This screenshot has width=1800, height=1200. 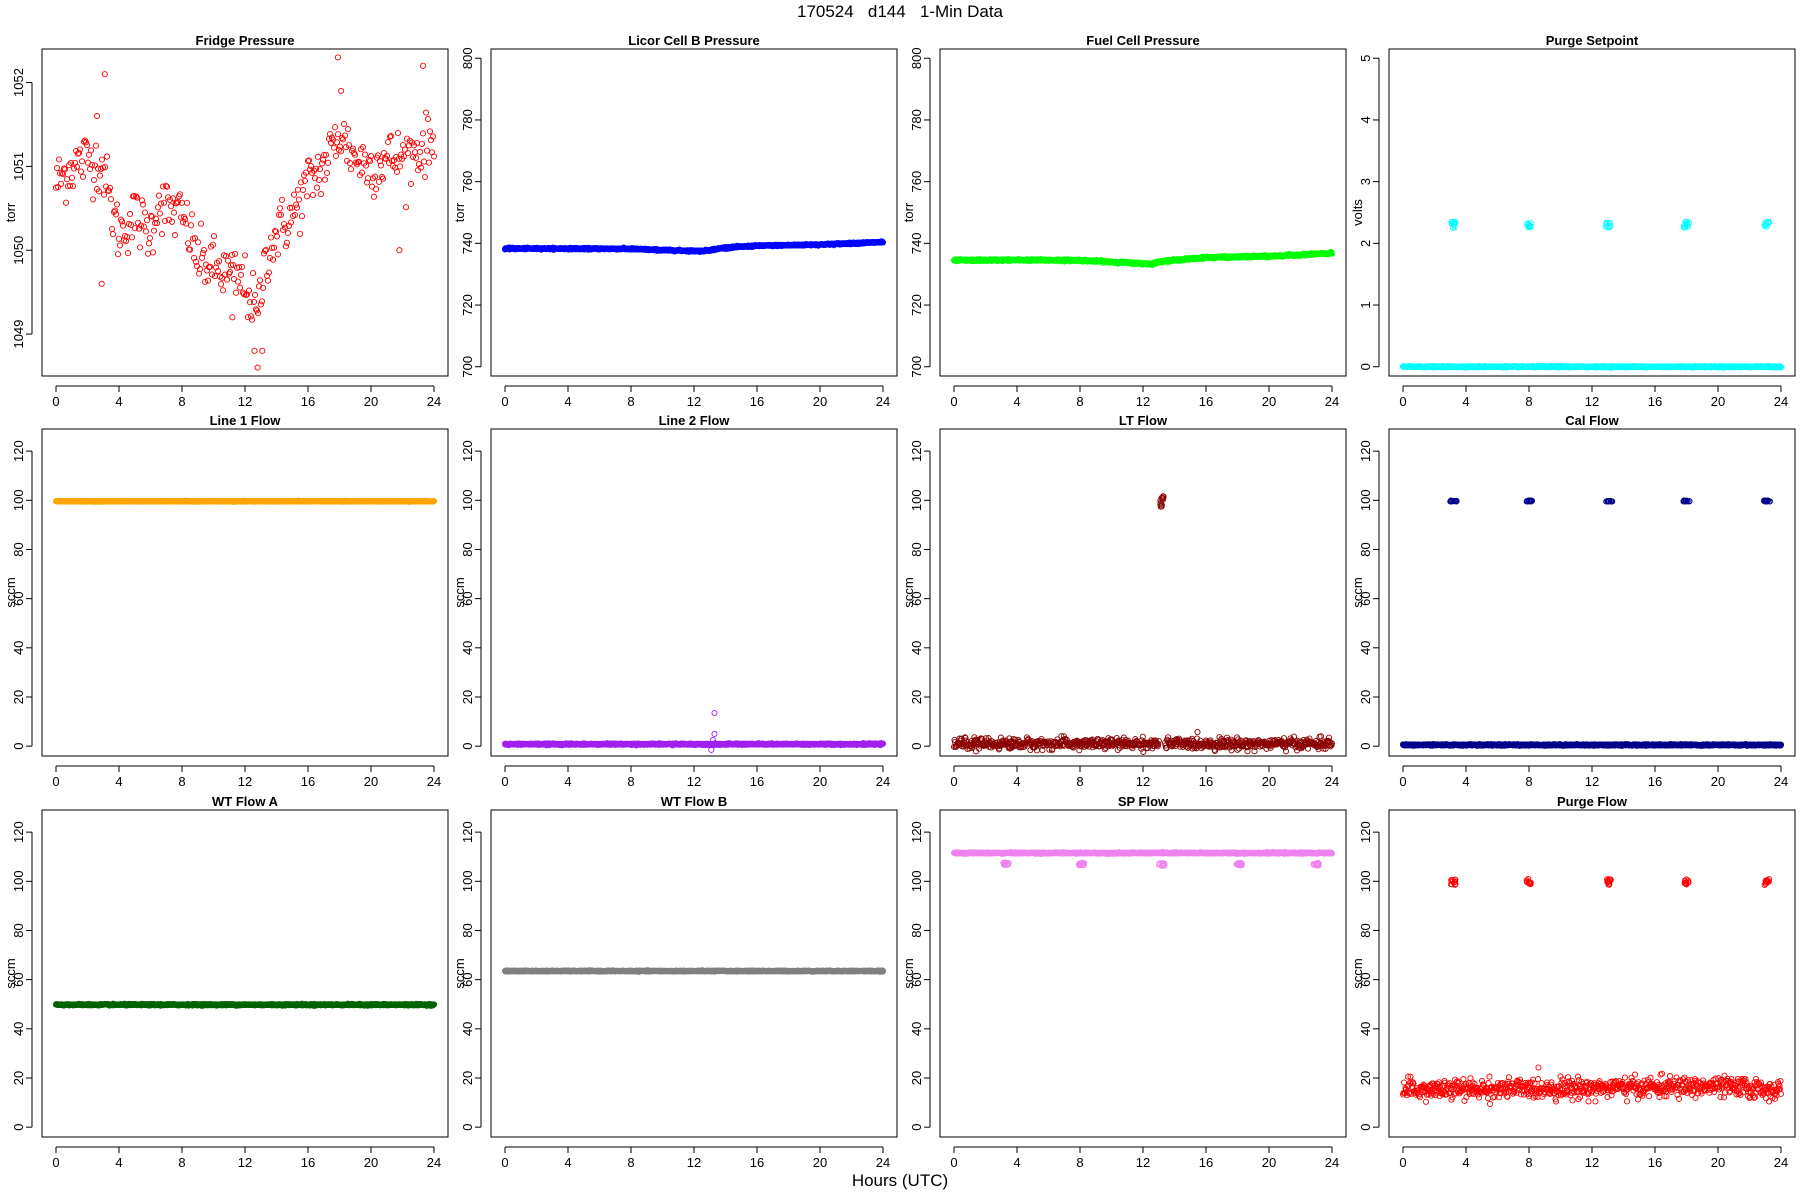 I want to click on y-tick-label: 1050, so click(x=18, y=250).